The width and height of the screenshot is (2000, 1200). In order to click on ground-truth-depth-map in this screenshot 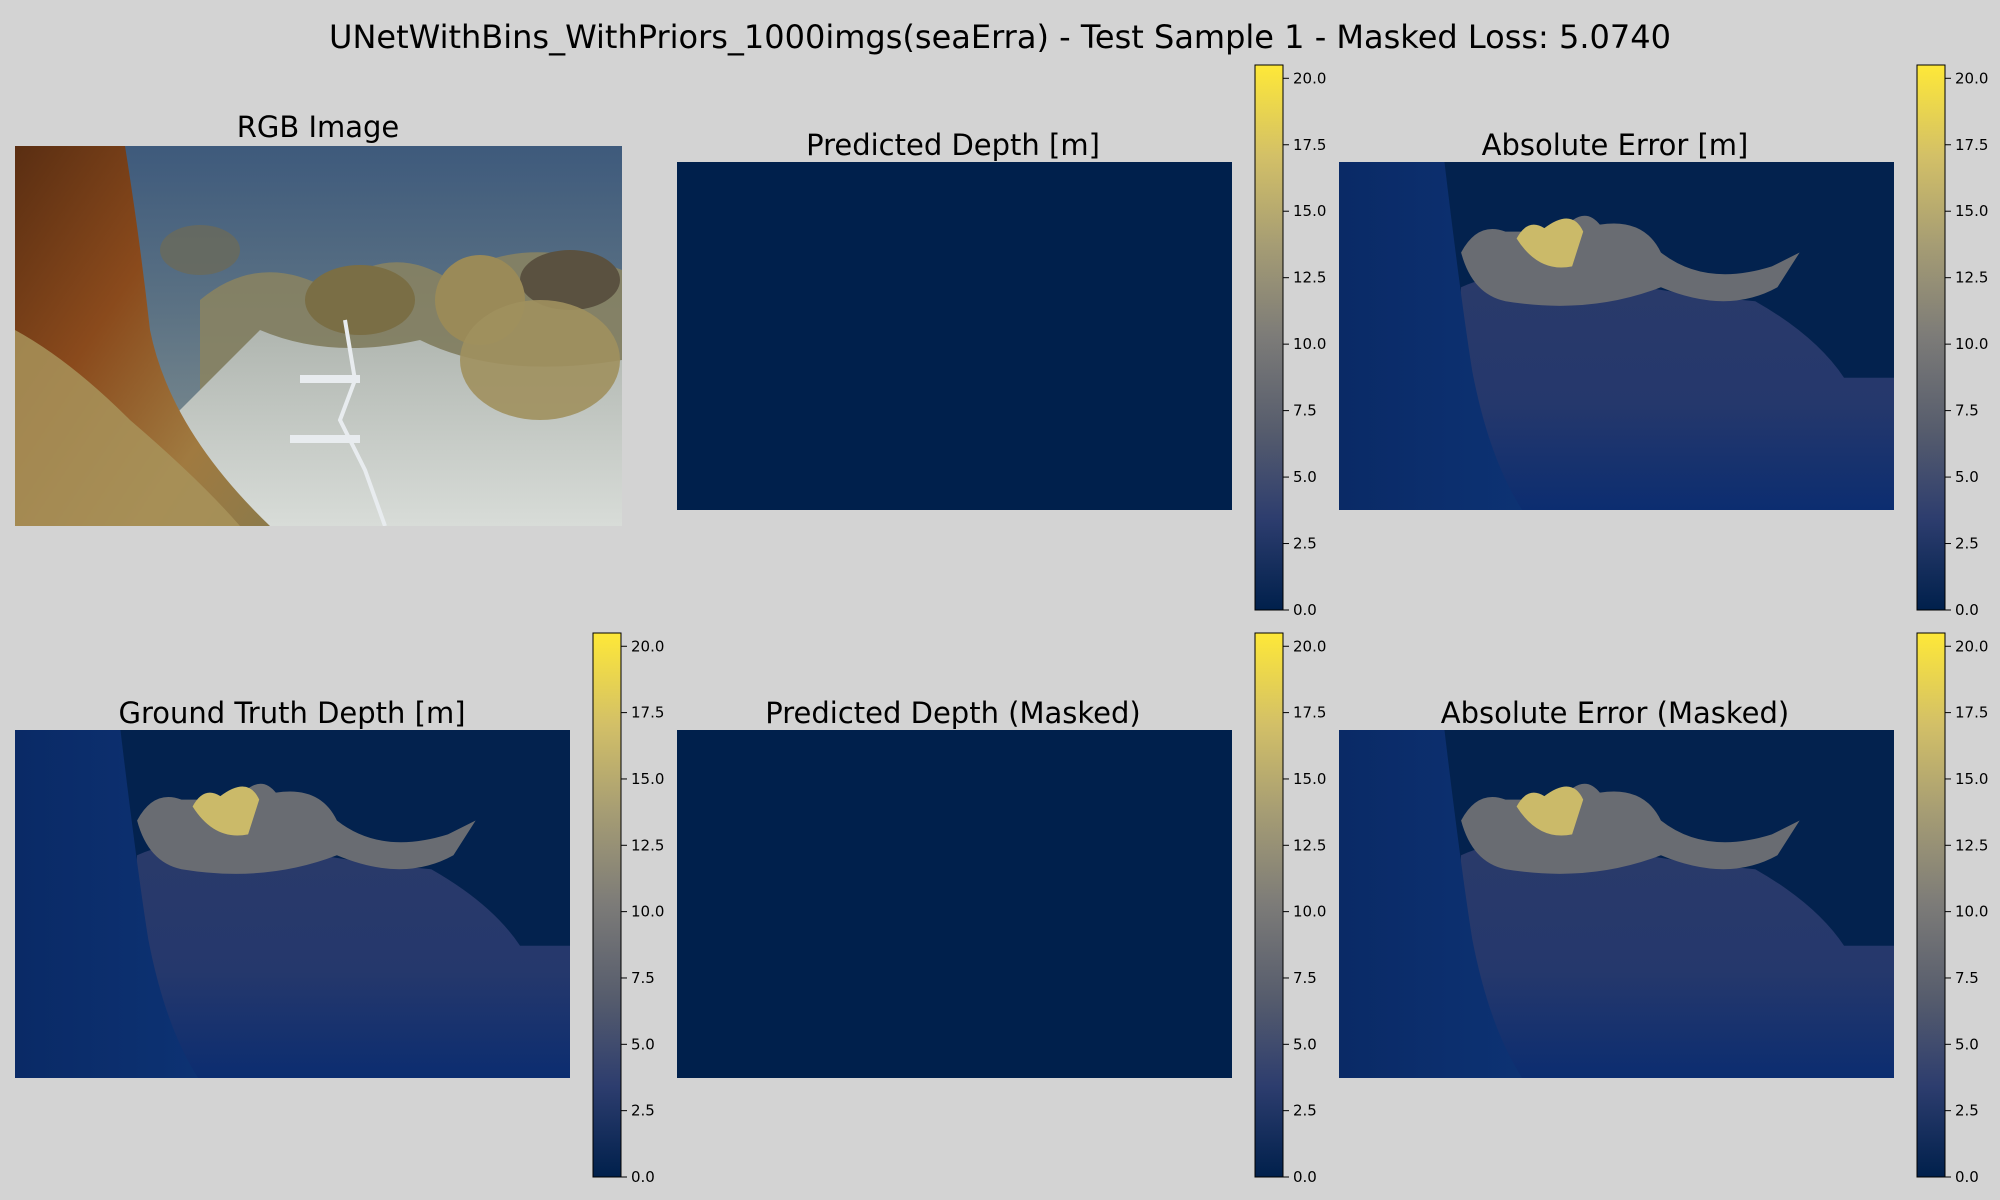, I will do `click(292, 904)`.